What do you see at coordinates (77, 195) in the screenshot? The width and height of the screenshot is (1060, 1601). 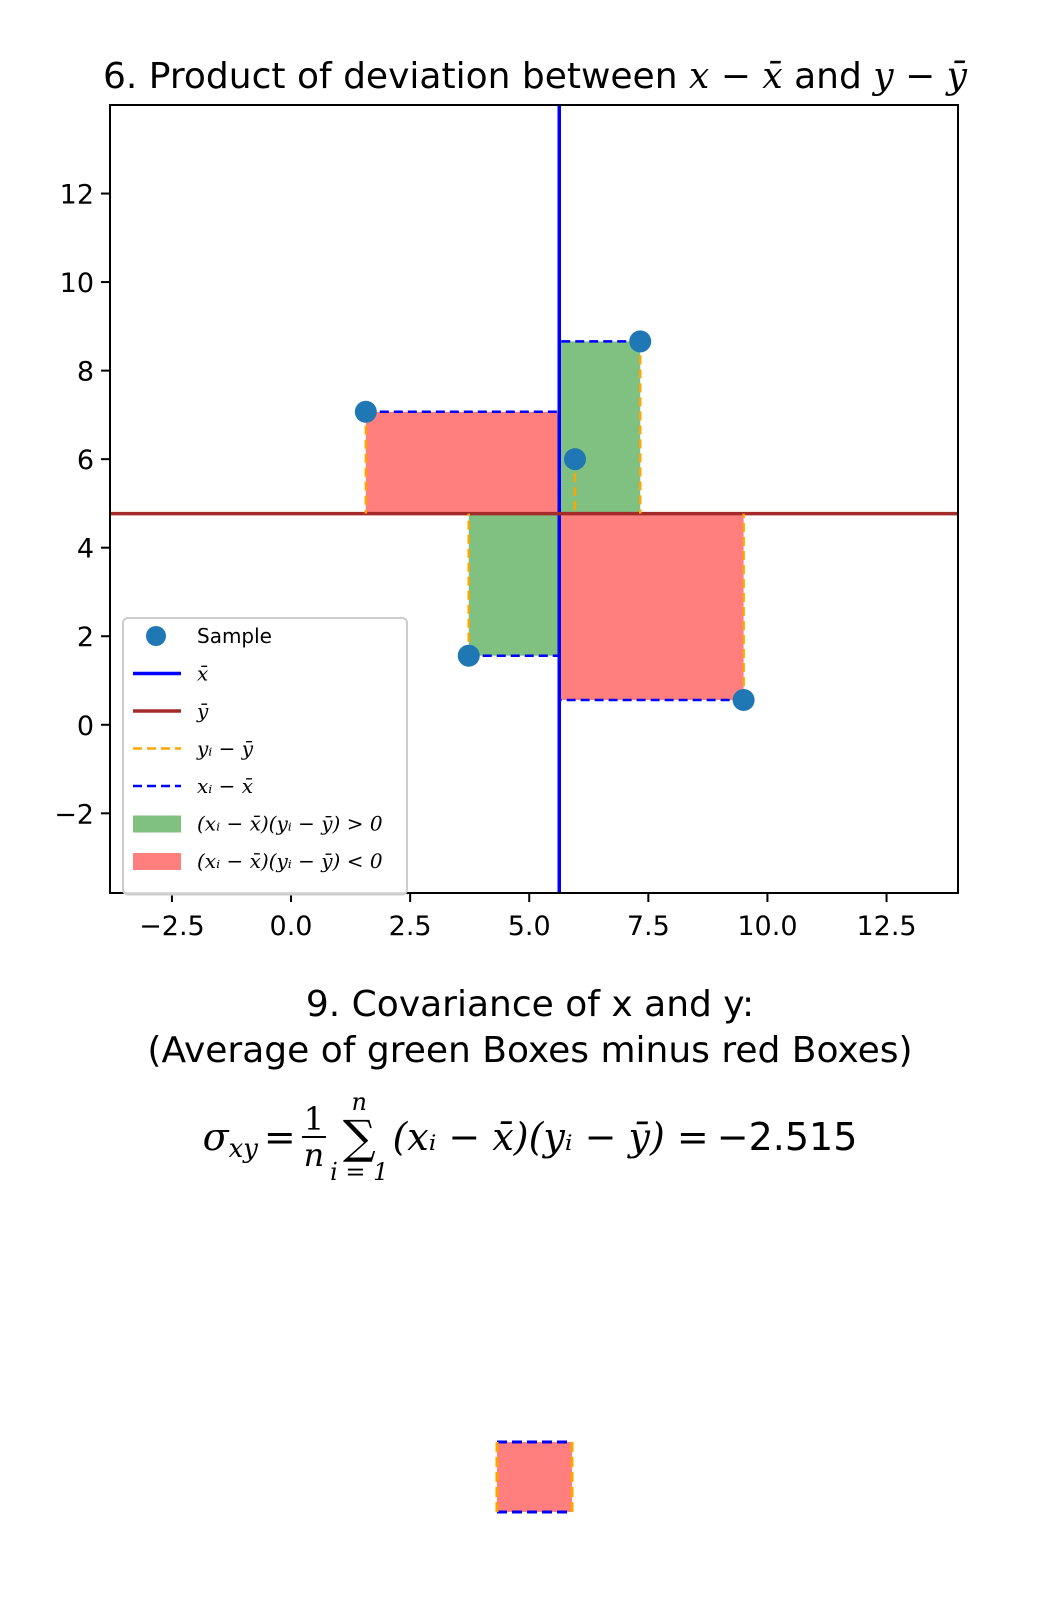 I see `y-tick-label: 12` at bounding box center [77, 195].